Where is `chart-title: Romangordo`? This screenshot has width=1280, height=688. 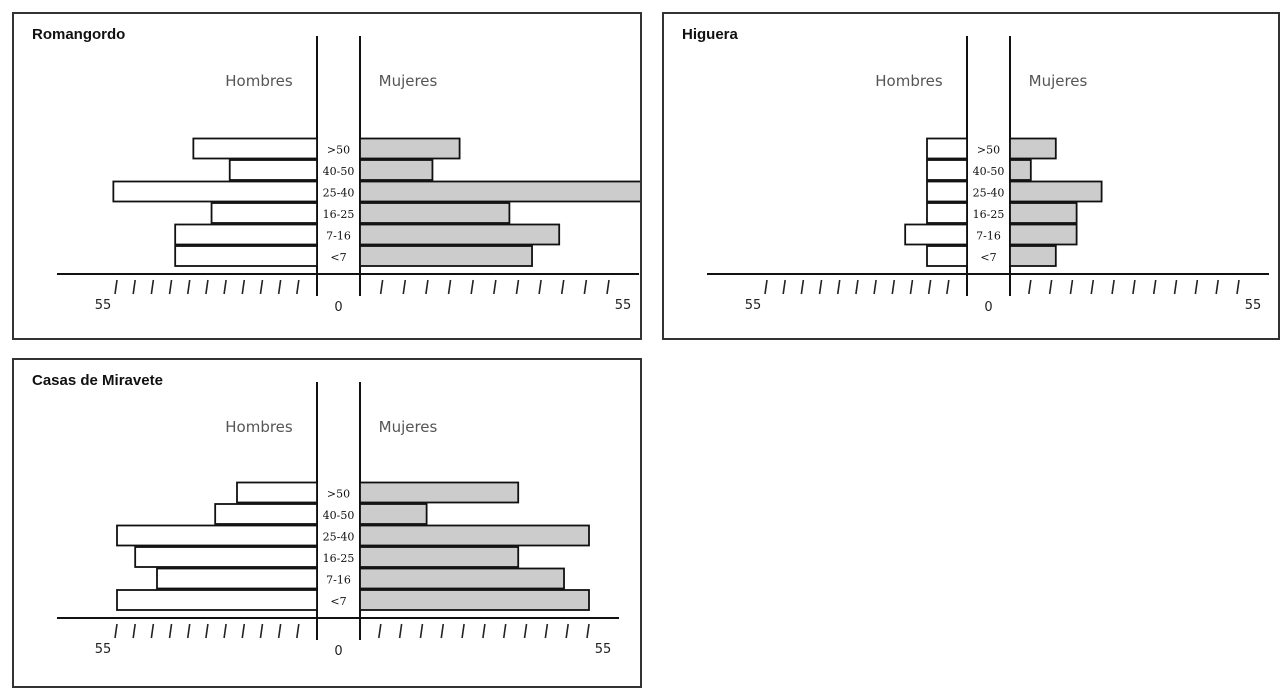 chart-title: Romangordo is located at coordinates (79, 34).